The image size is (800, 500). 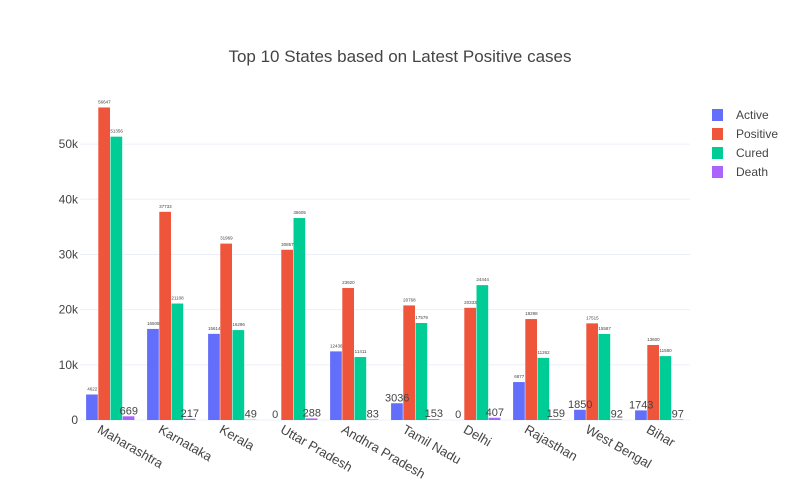 I want to click on legend-label: Cured, so click(x=752, y=153).